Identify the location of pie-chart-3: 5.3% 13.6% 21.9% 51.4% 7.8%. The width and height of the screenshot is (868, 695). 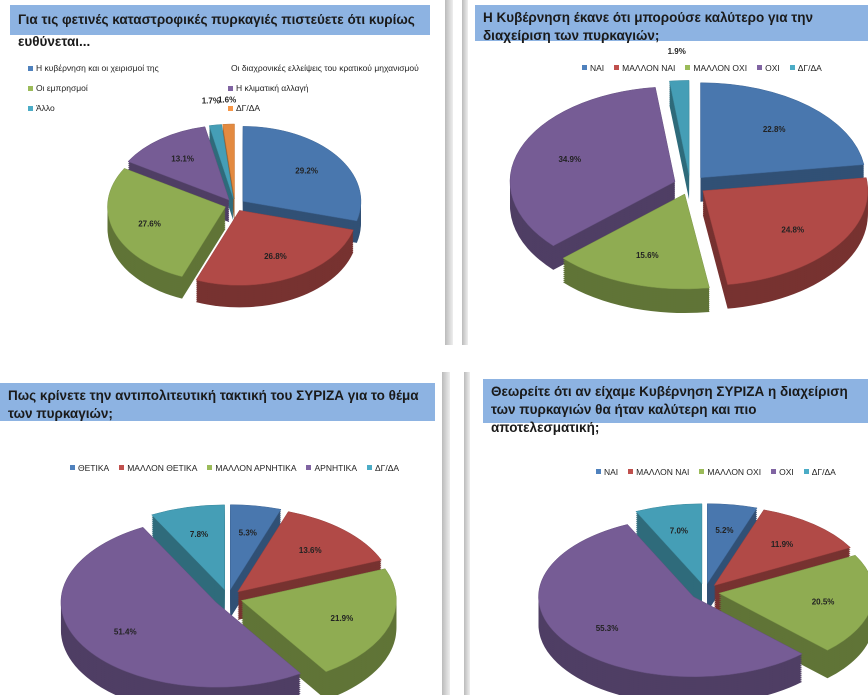
(228, 599).